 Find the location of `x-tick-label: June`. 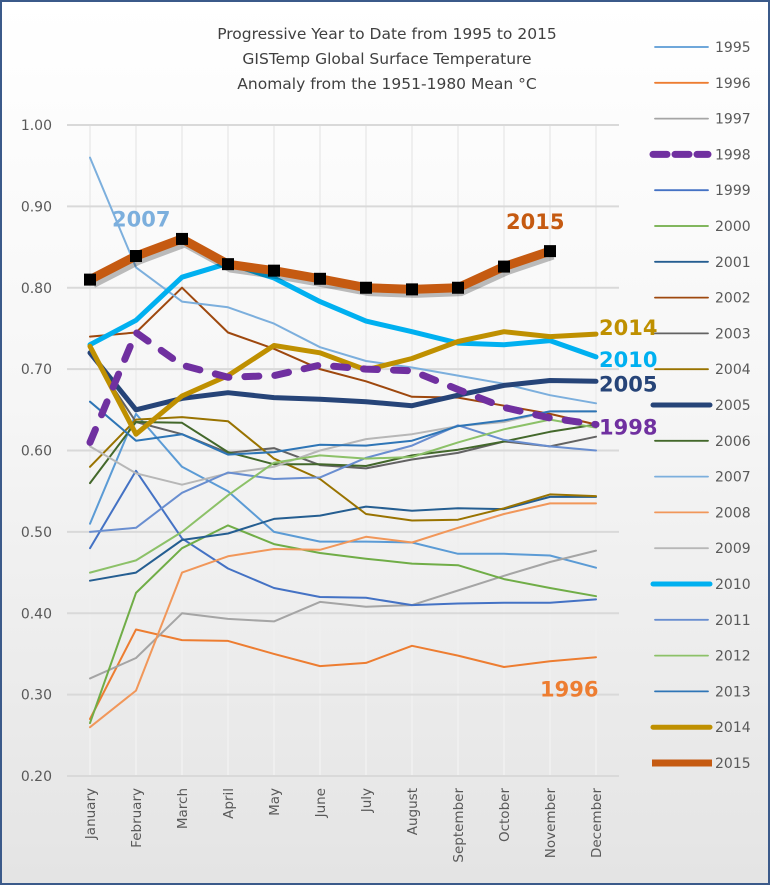

x-tick-label: June is located at coordinates (321, 803).